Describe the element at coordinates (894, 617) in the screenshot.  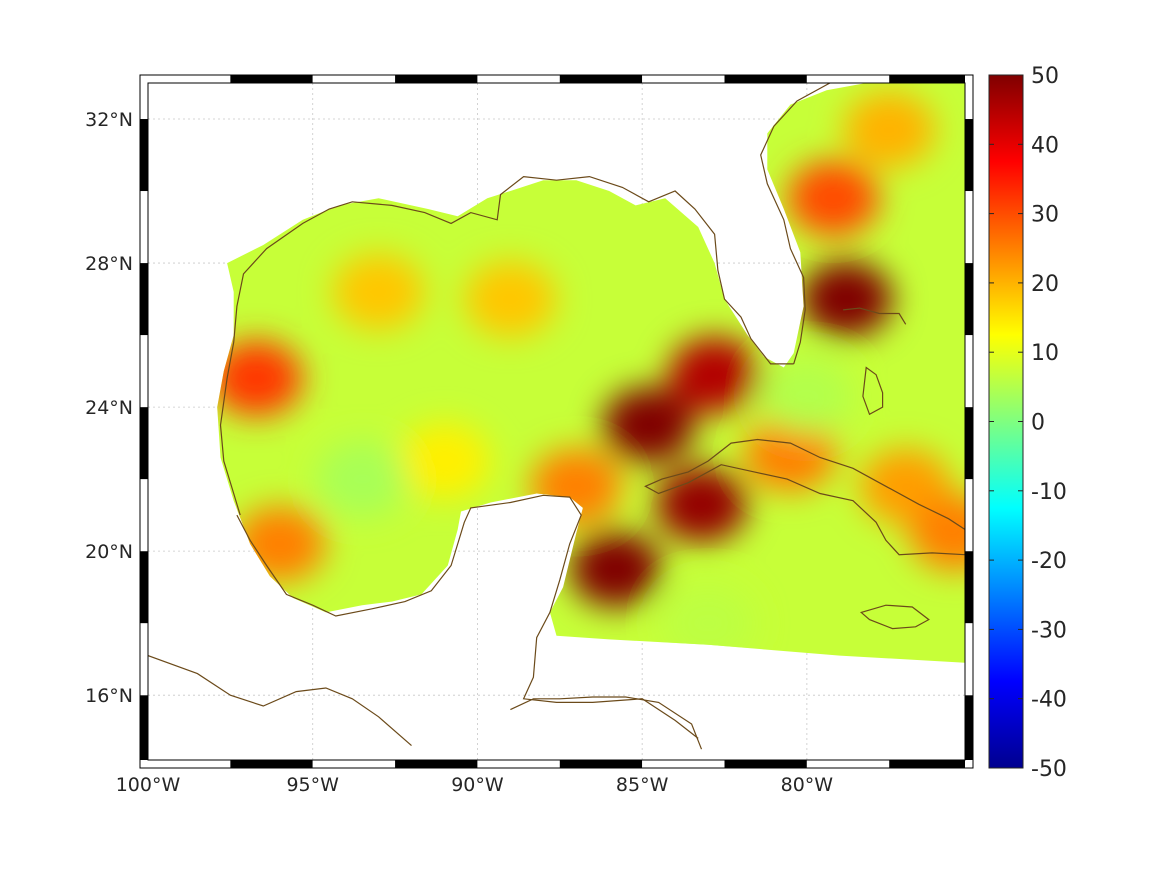
I see `jamaica-coastline` at that location.